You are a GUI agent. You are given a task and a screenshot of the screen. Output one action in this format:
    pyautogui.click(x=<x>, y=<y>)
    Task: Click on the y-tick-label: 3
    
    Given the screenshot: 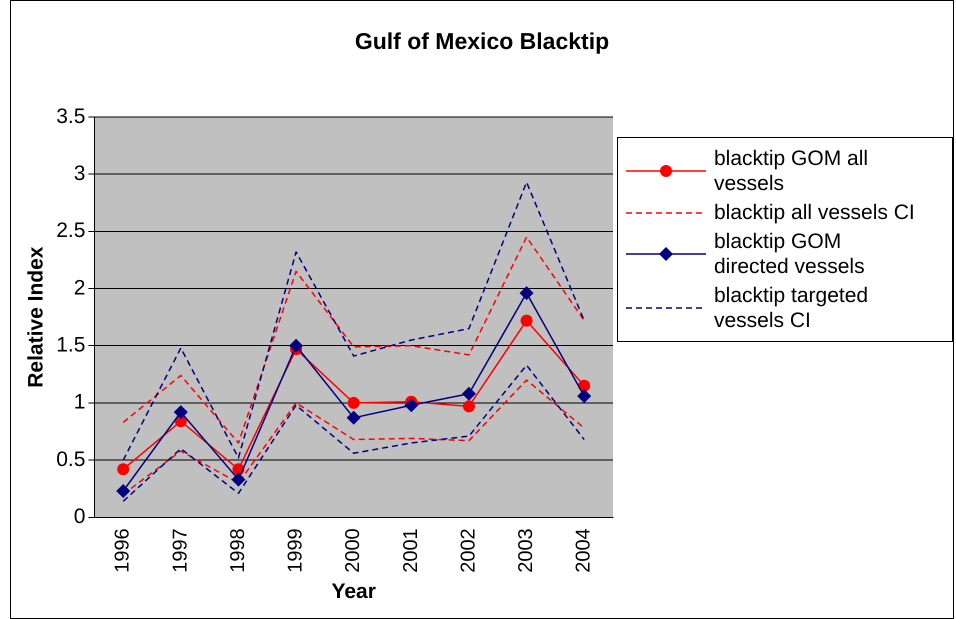 What is the action you would take?
    pyautogui.click(x=80, y=173)
    